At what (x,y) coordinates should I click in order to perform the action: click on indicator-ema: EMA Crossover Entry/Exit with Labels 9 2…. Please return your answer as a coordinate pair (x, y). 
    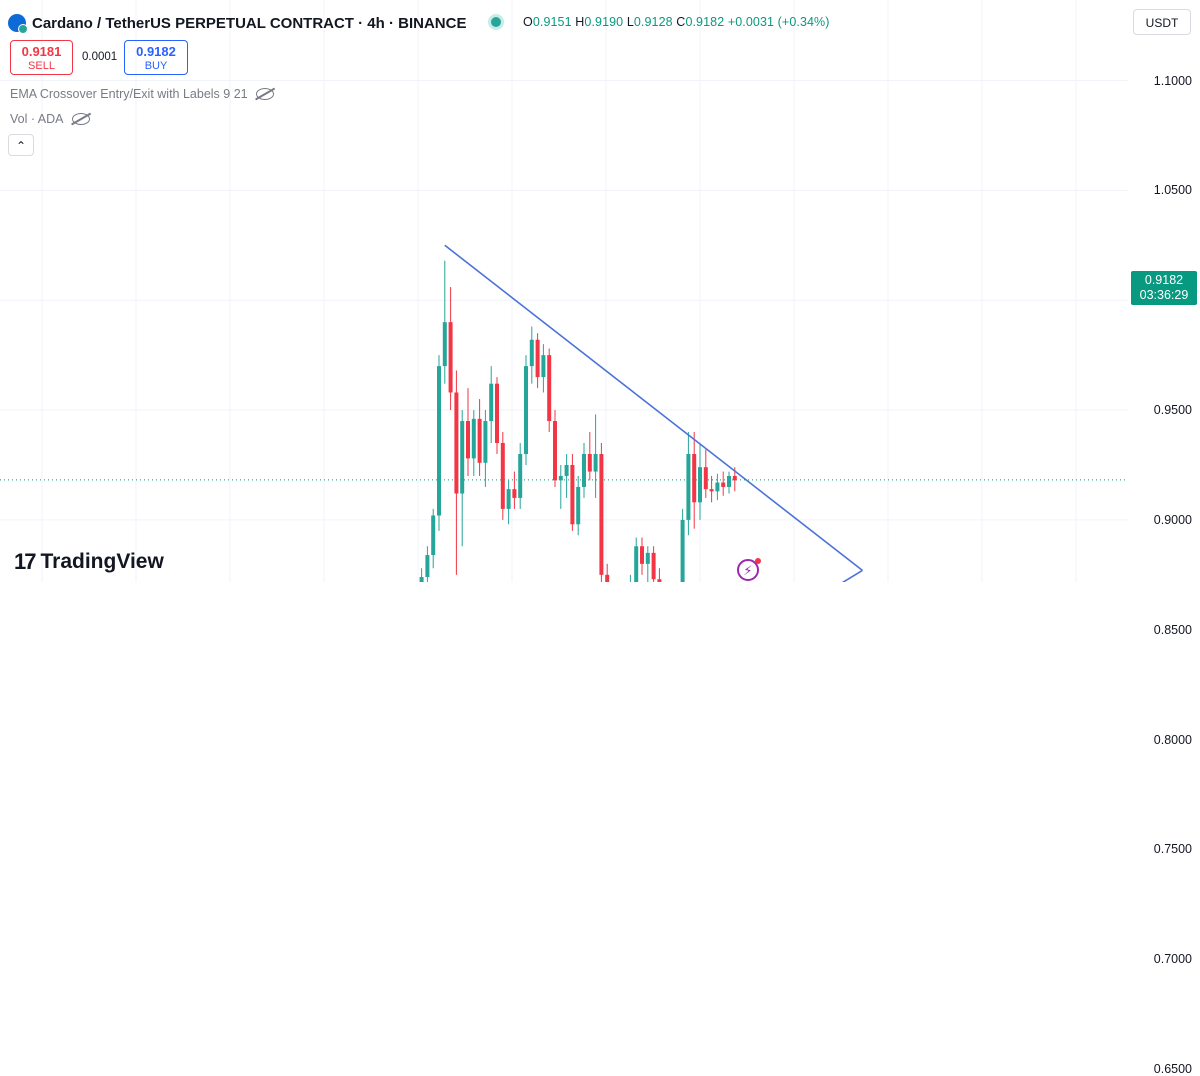
    Looking at the image, I should click on (142, 94).